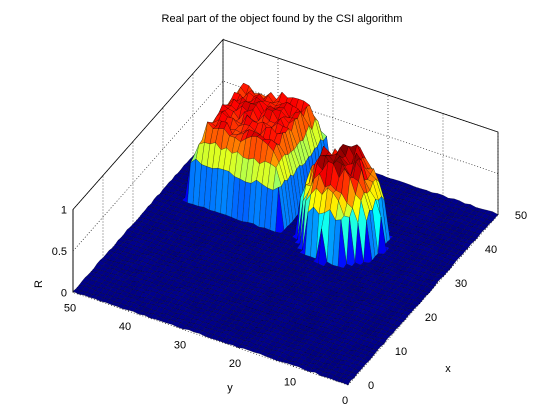 The image size is (560, 420). Describe the element at coordinates (64, 294) in the screenshot. I see `z-tick-label: 0` at that location.